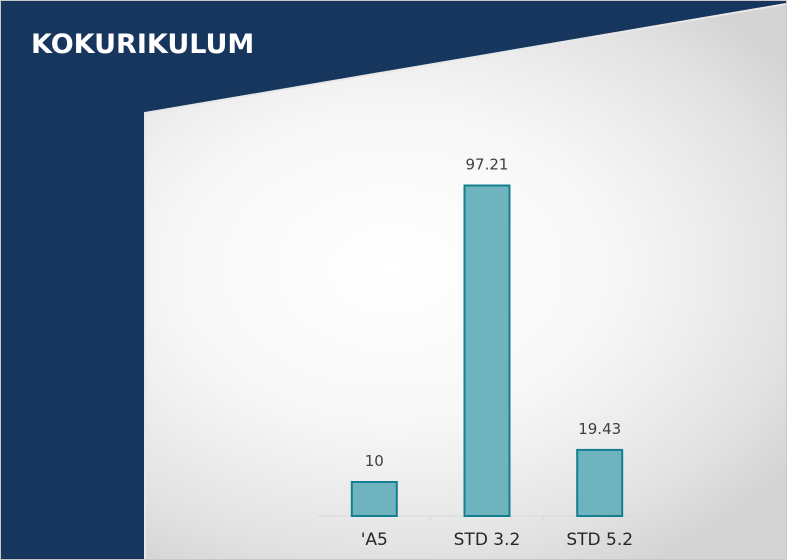  I want to click on category-ticks: 'A5 STD 3.2 STD 5.2, so click(497, 533).